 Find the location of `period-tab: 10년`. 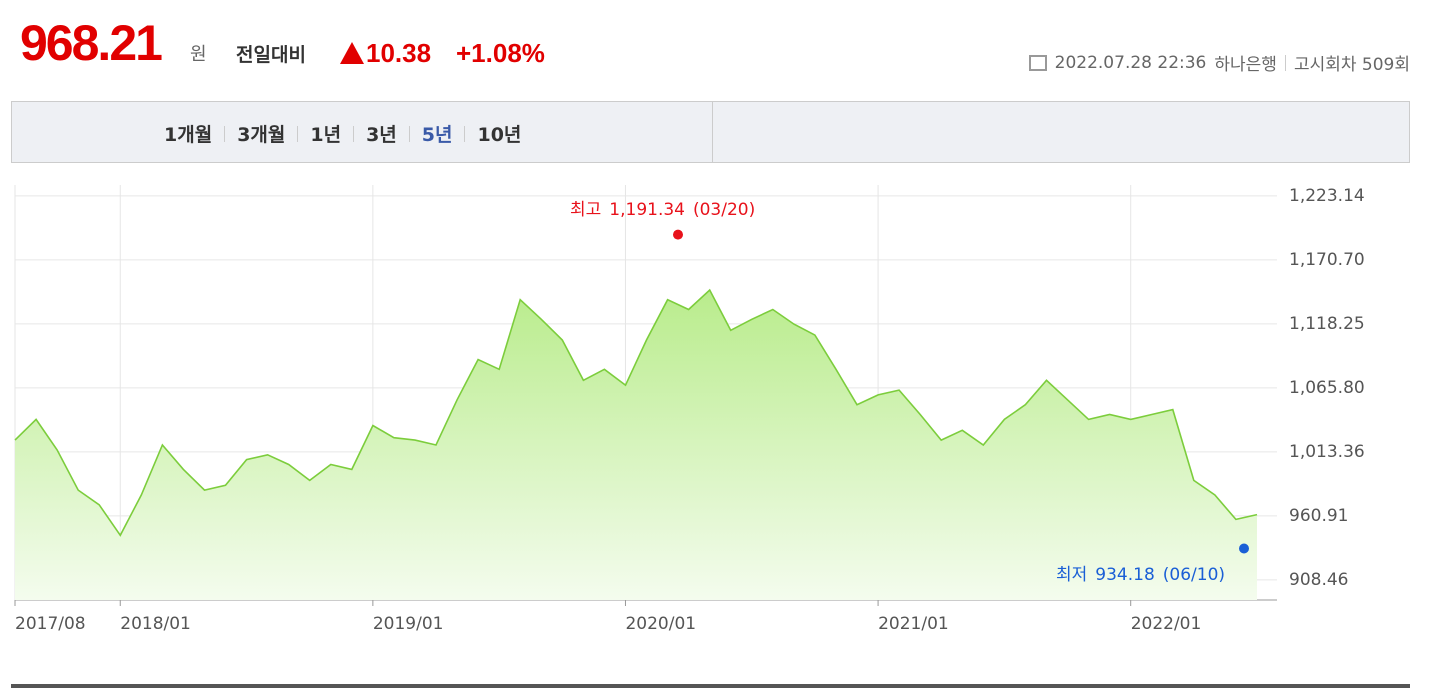

period-tab: 10년 is located at coordinates (499, 135).